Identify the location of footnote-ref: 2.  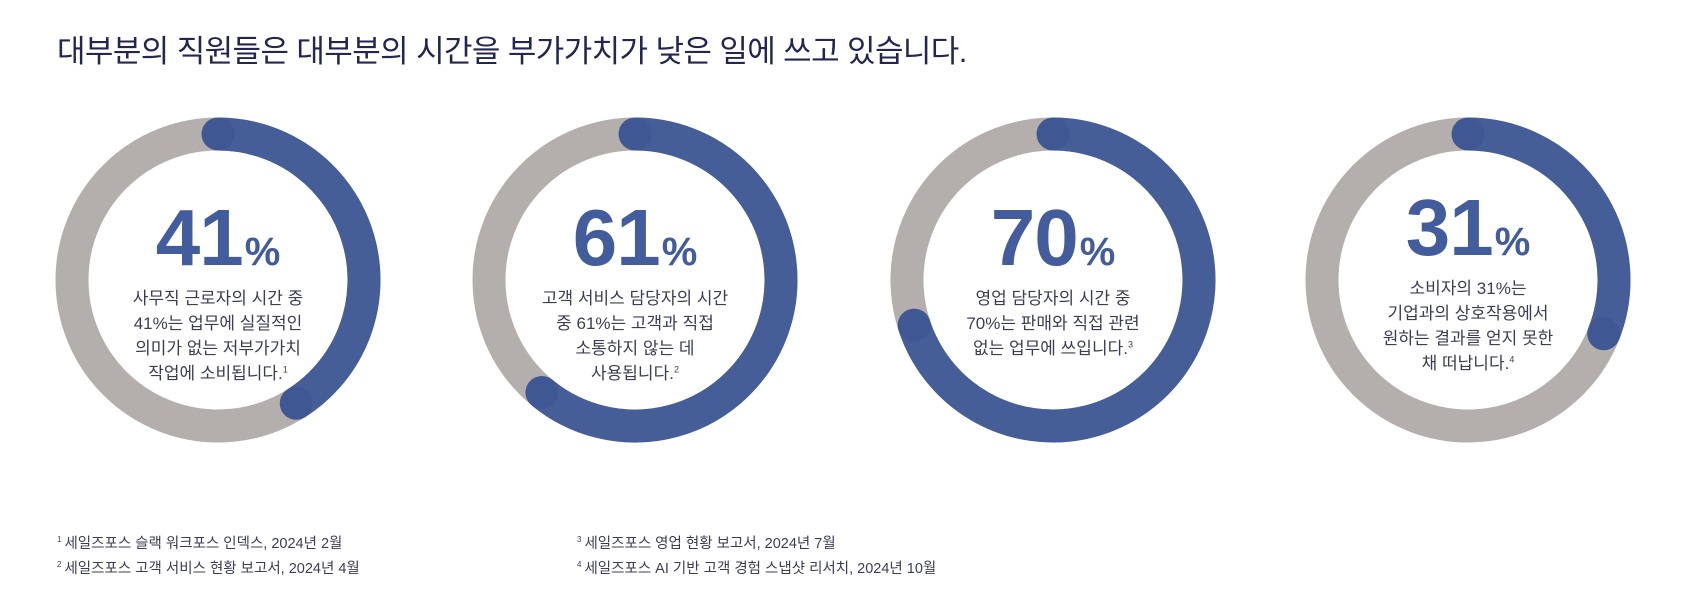
(676, 369).